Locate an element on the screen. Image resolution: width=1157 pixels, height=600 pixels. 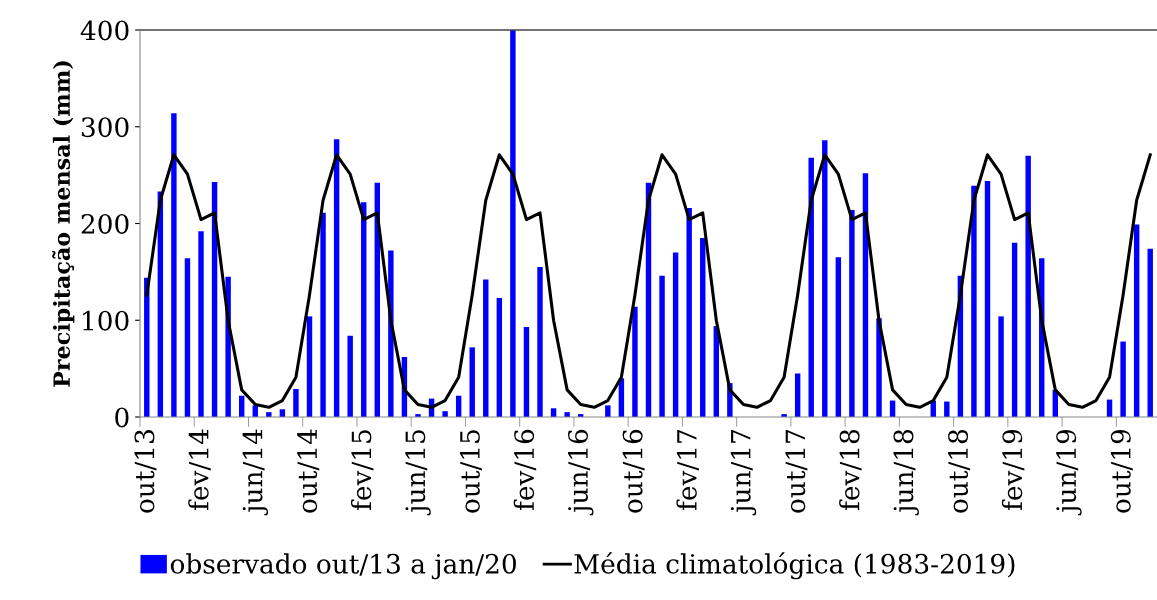
x-tick-label: jun/14 is located at coordinates (255, 472).